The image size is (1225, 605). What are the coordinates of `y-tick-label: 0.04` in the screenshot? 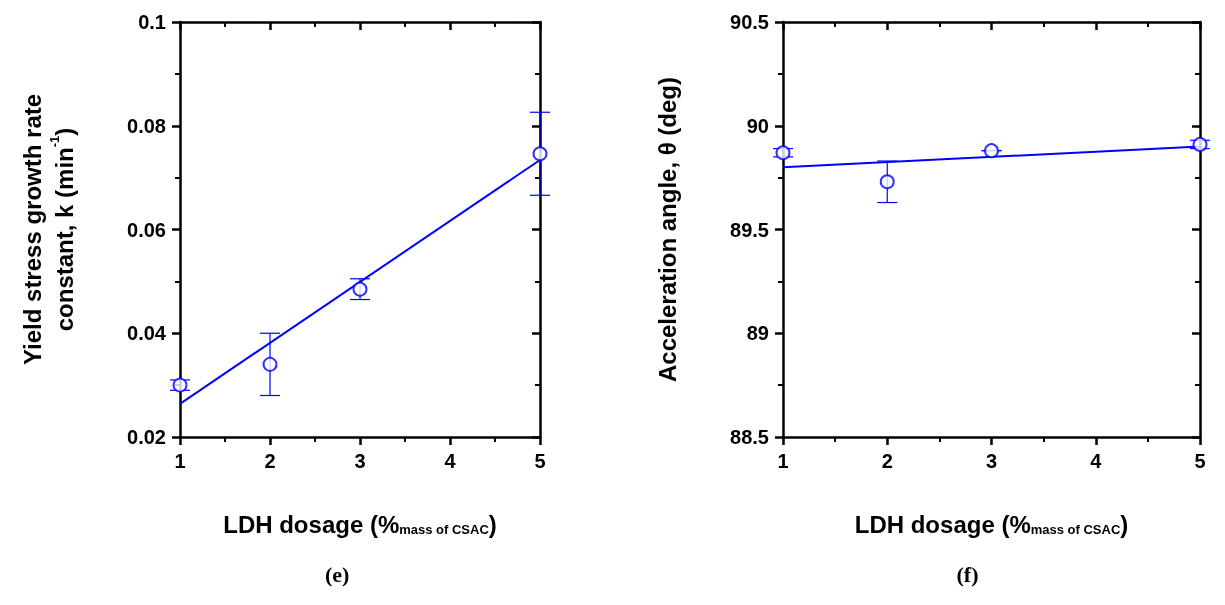 It's located at (147, 333).